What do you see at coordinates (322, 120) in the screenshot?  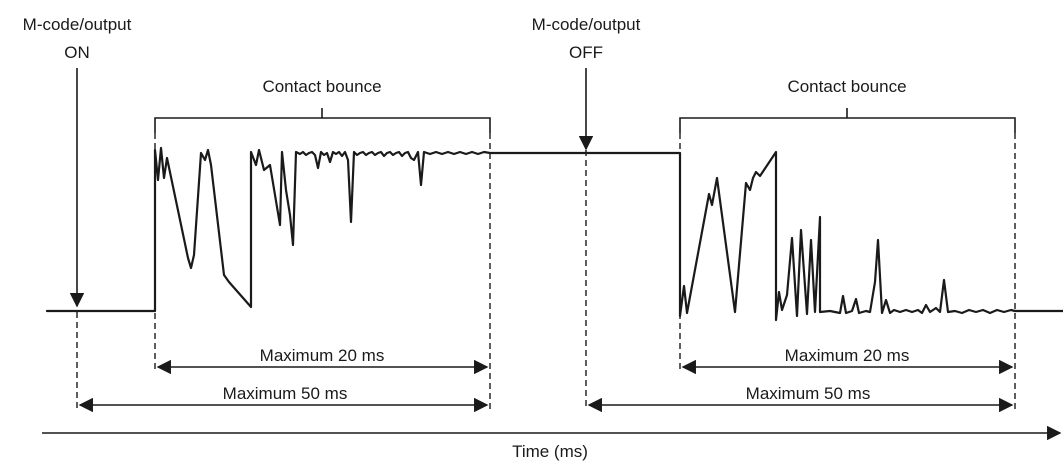 I see `bounce-on-bracket` at bounding box center [322, 120].